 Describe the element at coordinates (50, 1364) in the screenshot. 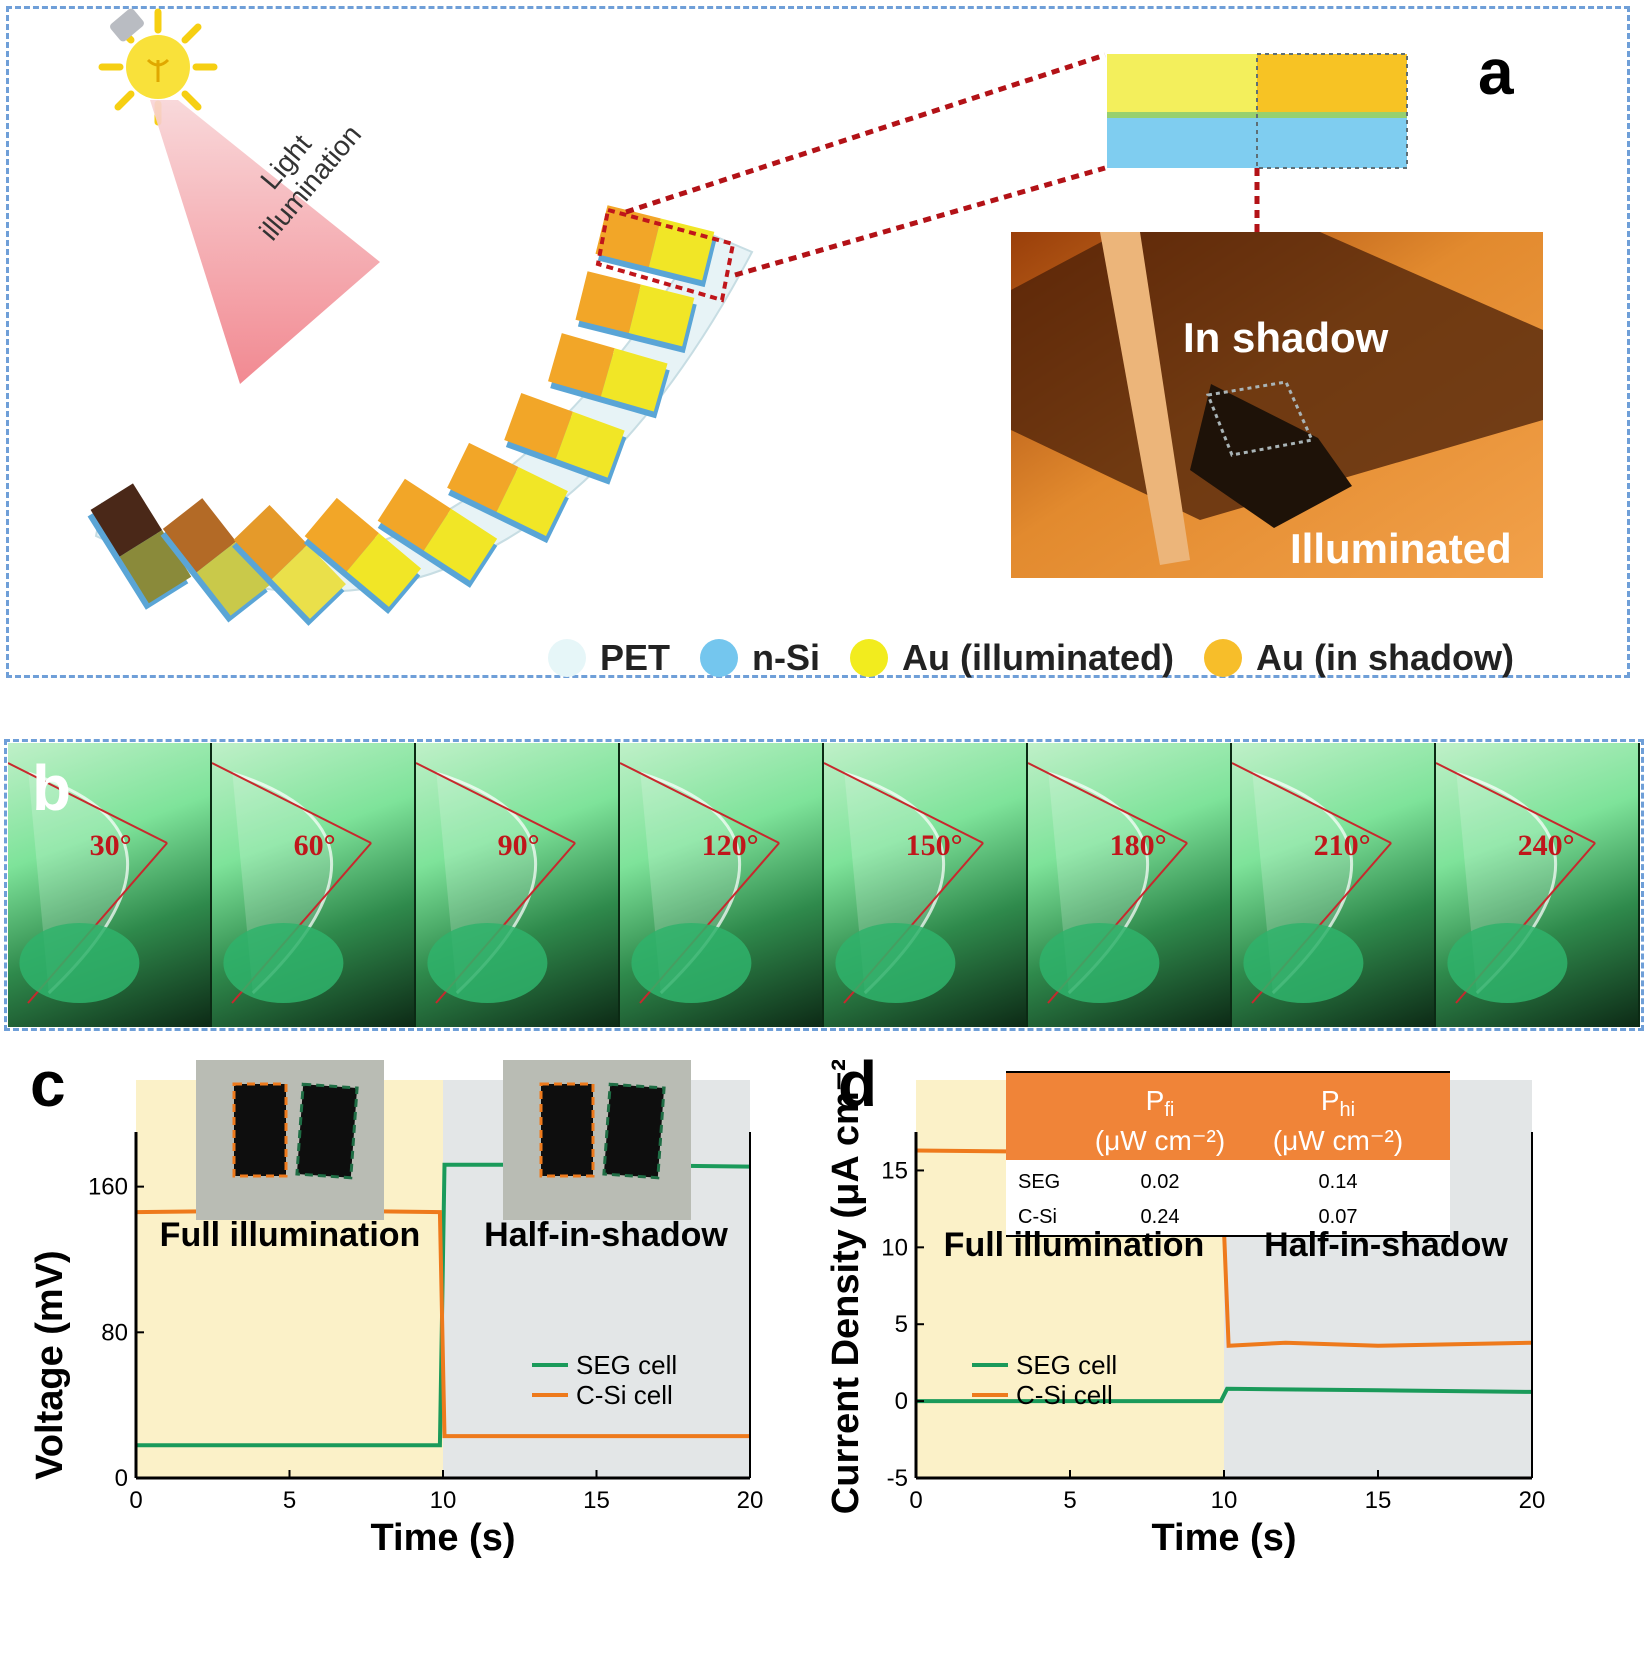

I see `chart-c-ylabel: Voltage (mV)` at that location.